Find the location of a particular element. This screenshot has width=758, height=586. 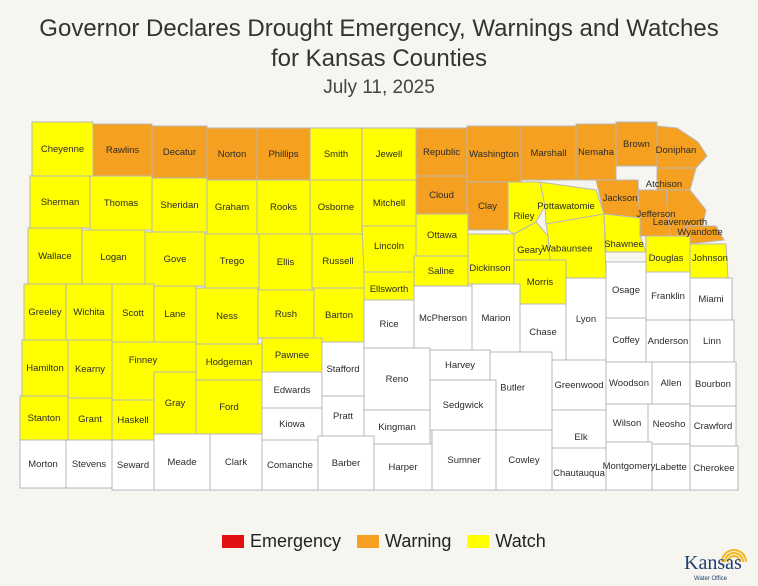

county-label-lyon: Lyon is located at coordinates (586, 319).